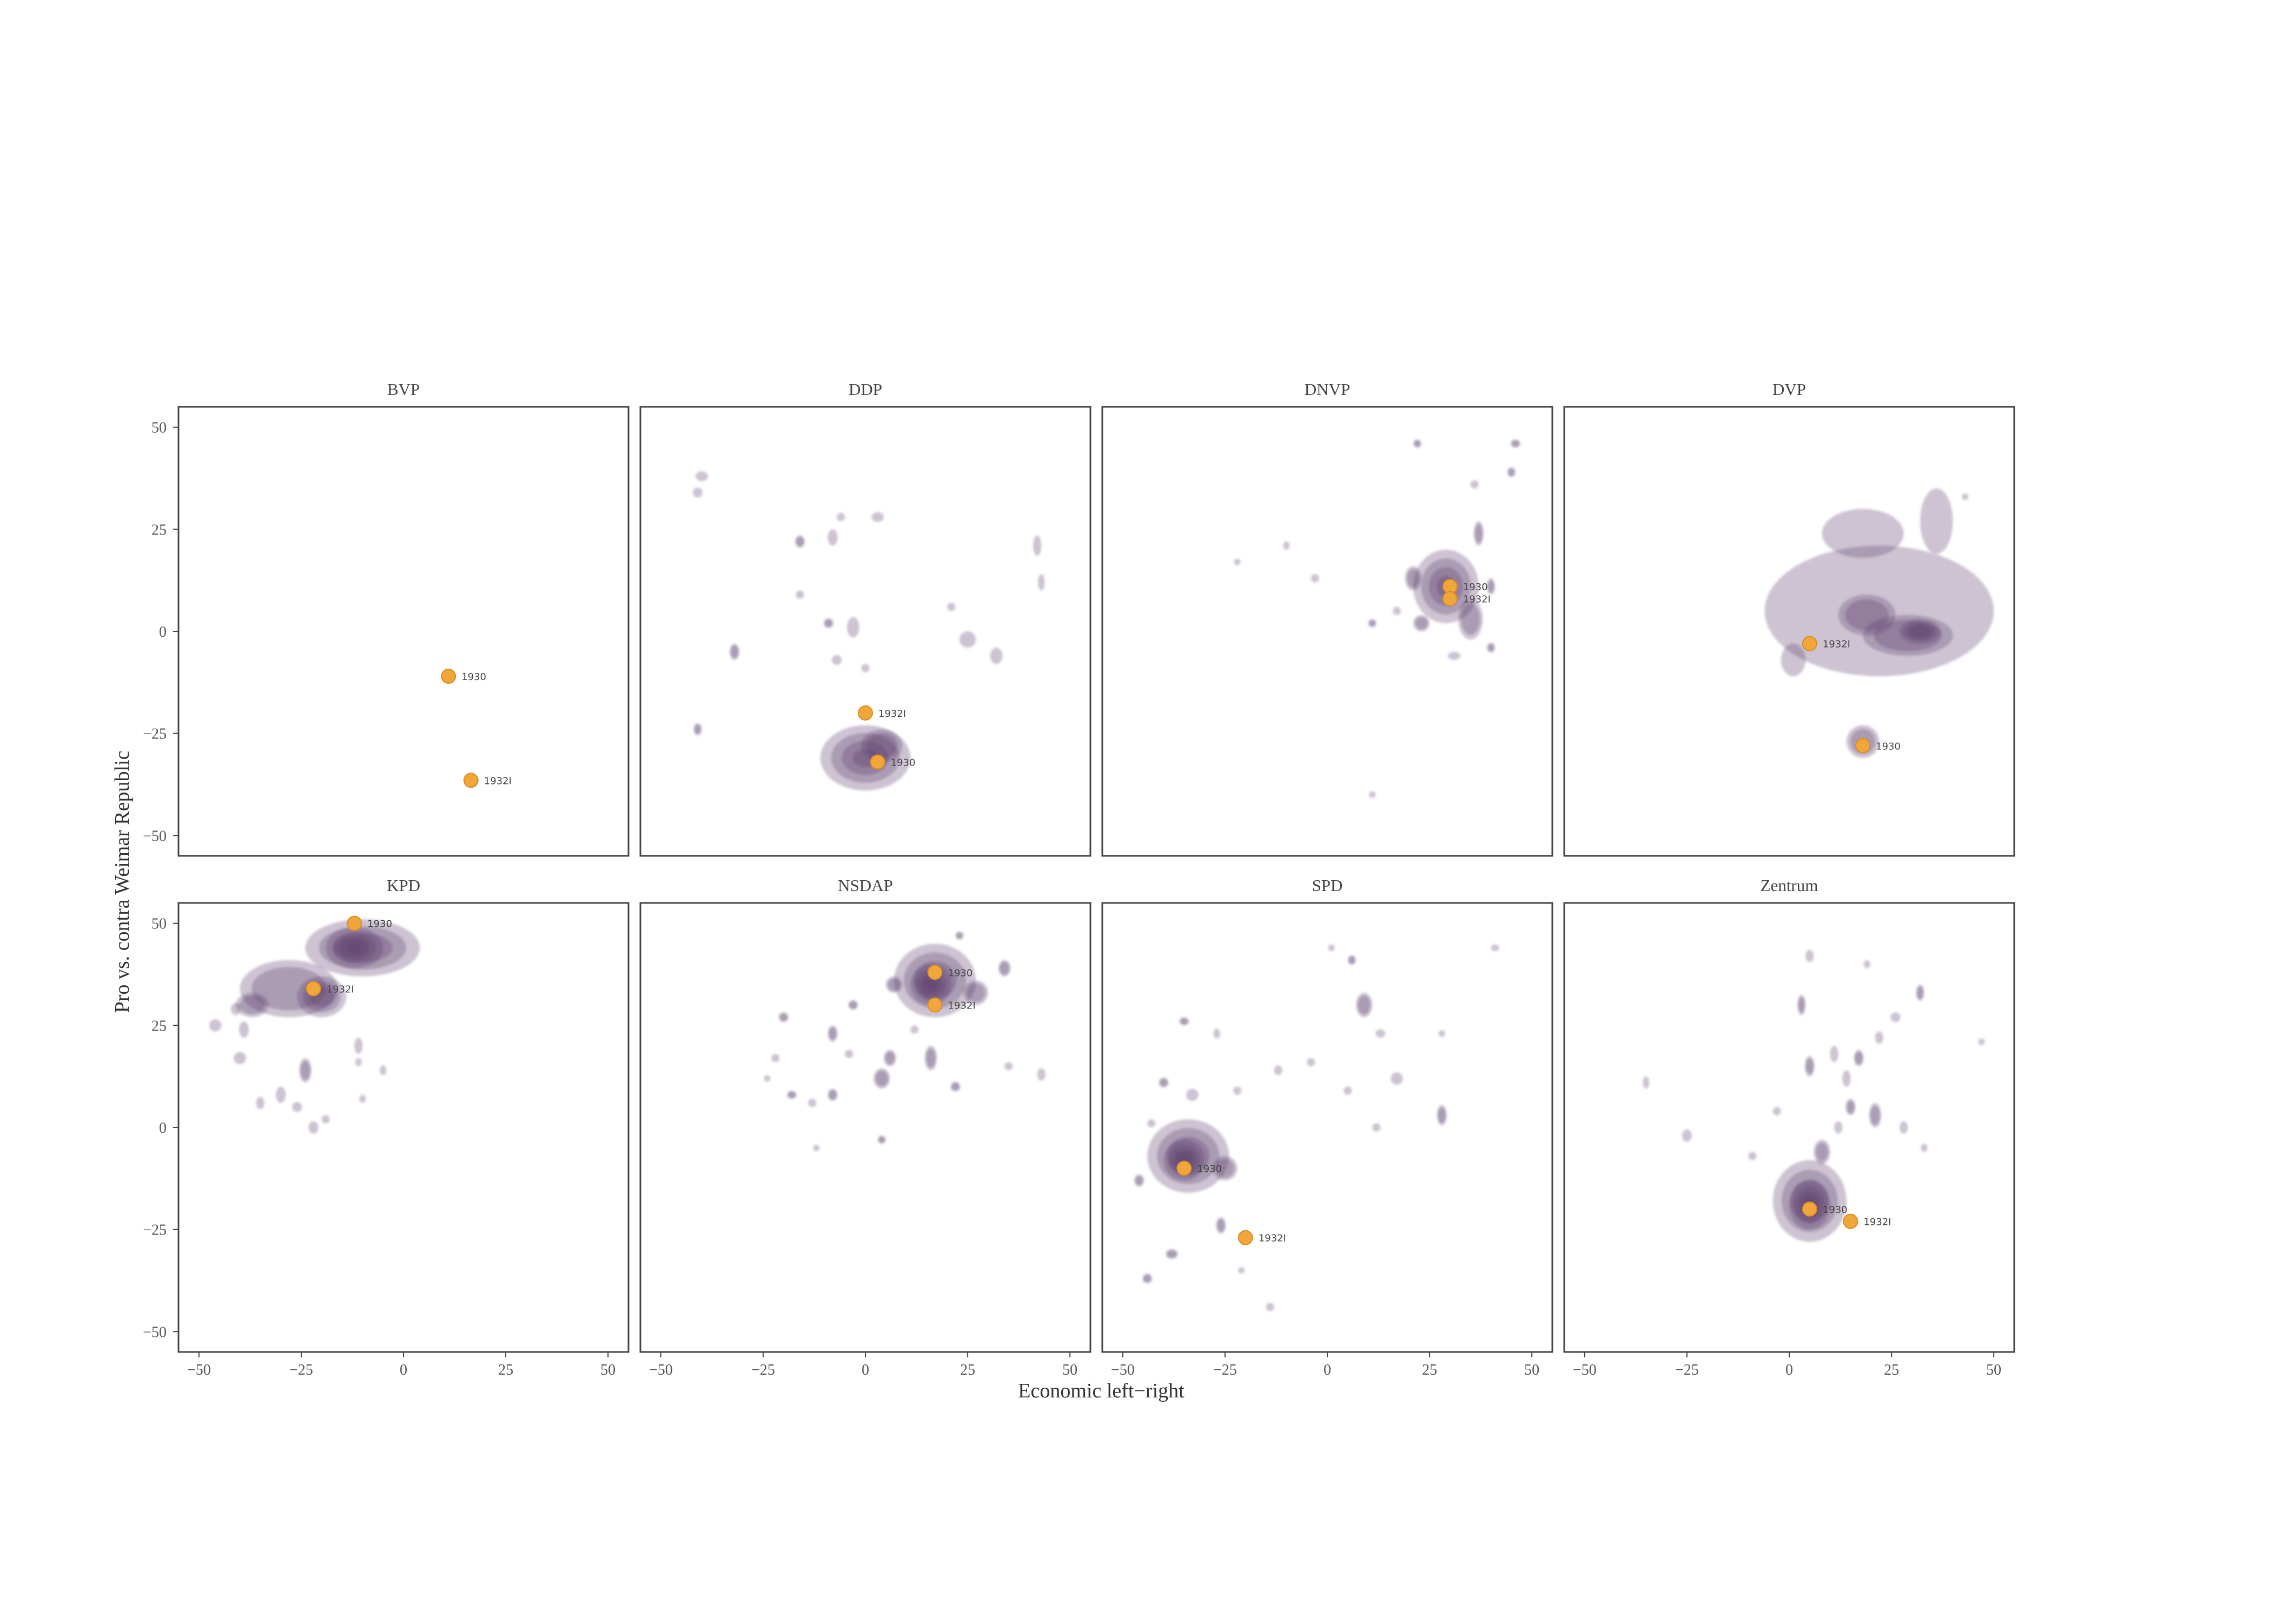 This screenshot has width=2296, height=1623. Describe the element at coordinates (661, 1370) in the screenshot. I see `x-tick-label: −50` at that location.